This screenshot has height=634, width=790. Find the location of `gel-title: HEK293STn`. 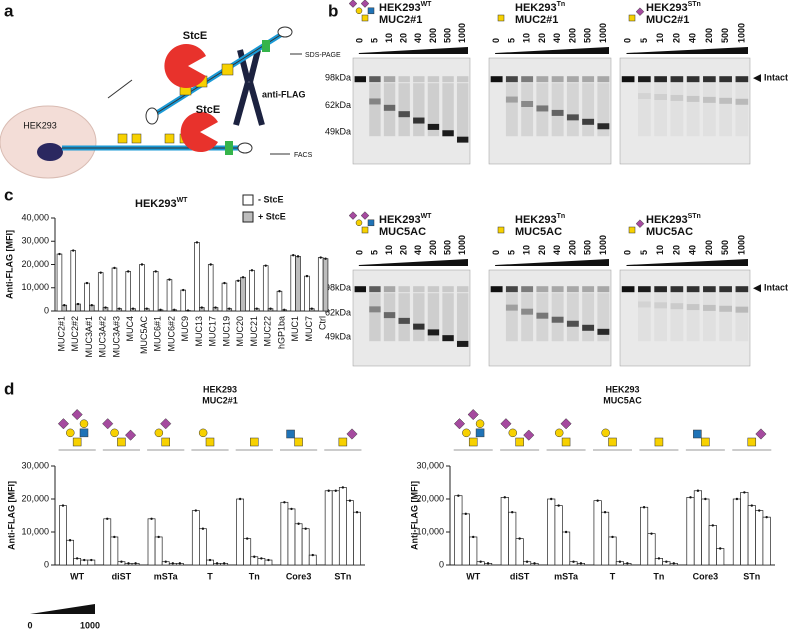

gel-title: HEK293STn is located at coordinates (673, 7).